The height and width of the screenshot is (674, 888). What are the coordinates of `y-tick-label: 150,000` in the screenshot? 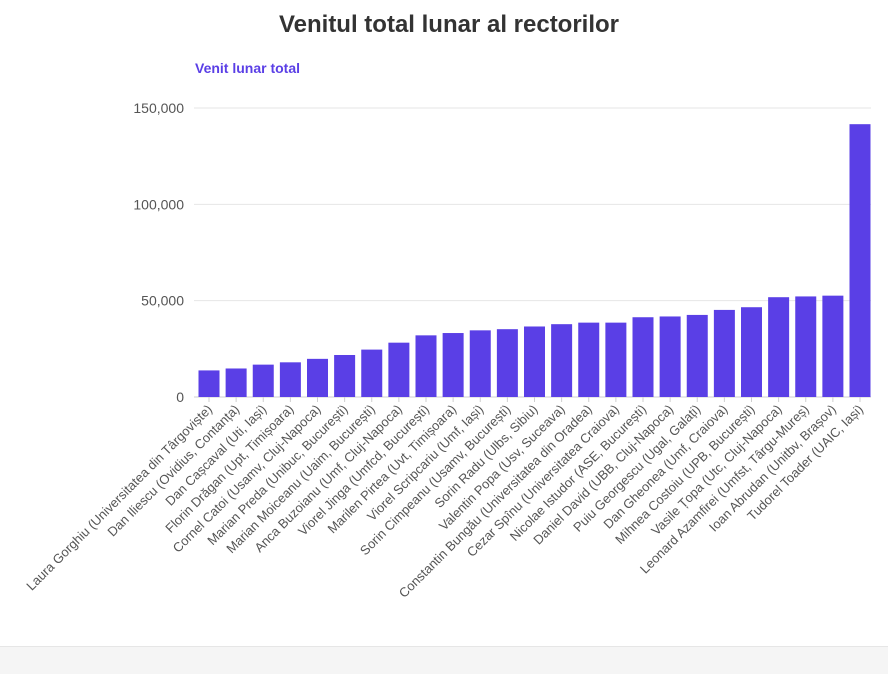 It's located at (158, 108).